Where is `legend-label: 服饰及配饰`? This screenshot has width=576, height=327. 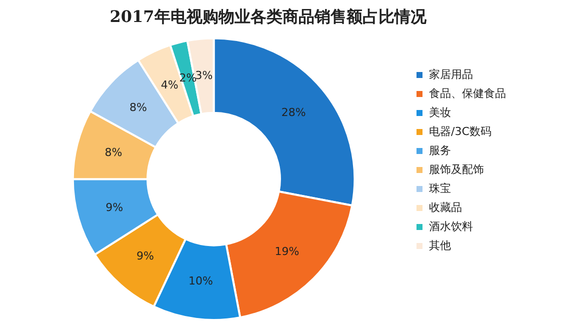 legend-label: 服饰及配饰 is located at coordinates (456, 169).